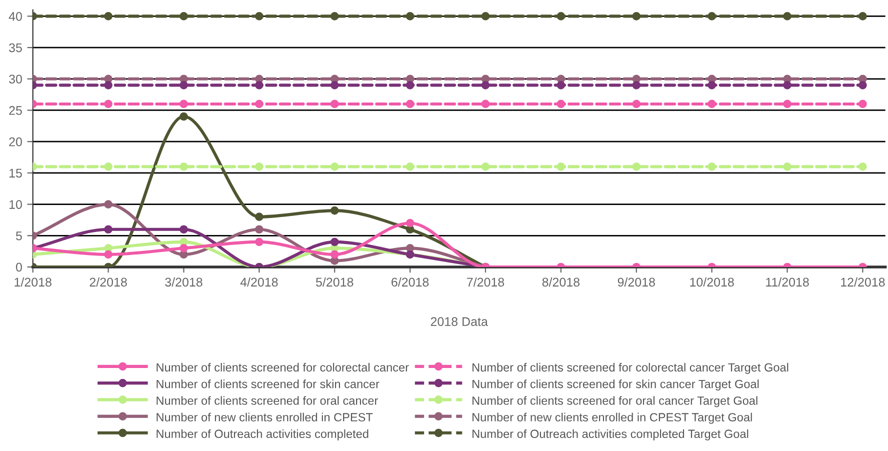 This screenshot has height=451, width=888. What do you see at coordinates (19, 267) in the screenshot?
I see `y-tick-label: 0` at bounding box center [19, 267].